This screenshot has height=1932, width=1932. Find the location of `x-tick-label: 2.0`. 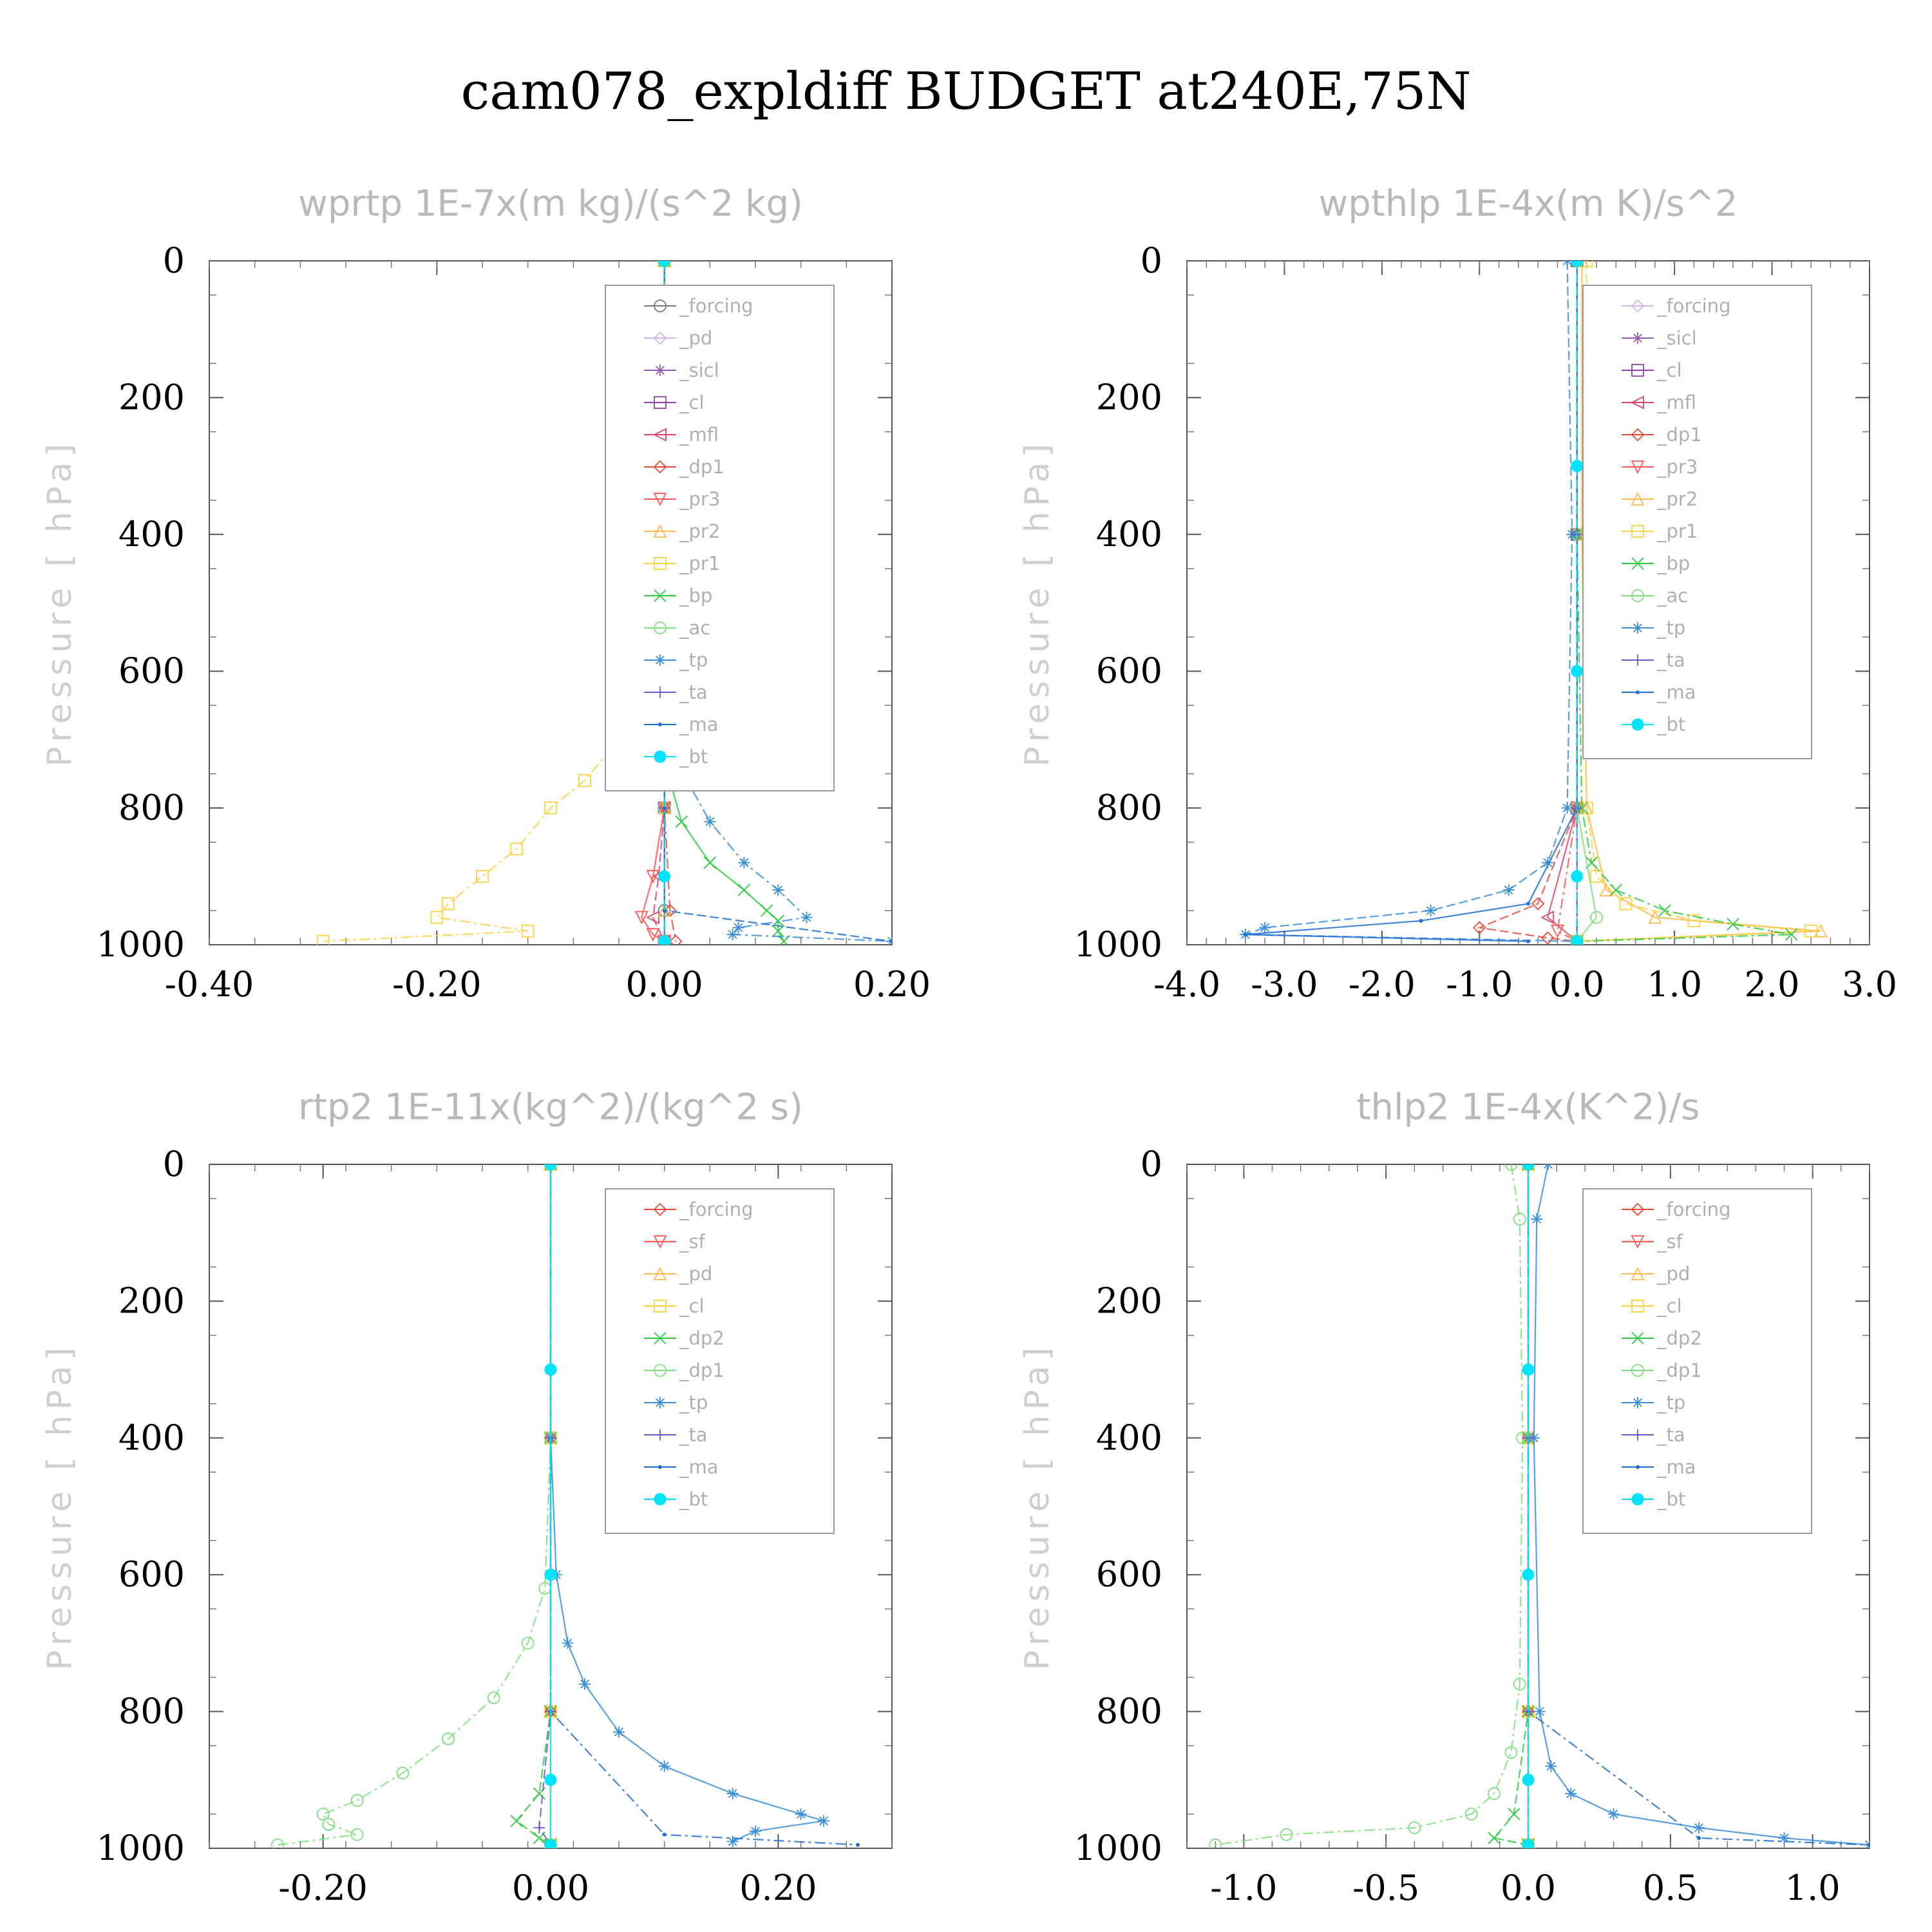

x-tick-label: 2.0 is located at coordinates (1772, 984).